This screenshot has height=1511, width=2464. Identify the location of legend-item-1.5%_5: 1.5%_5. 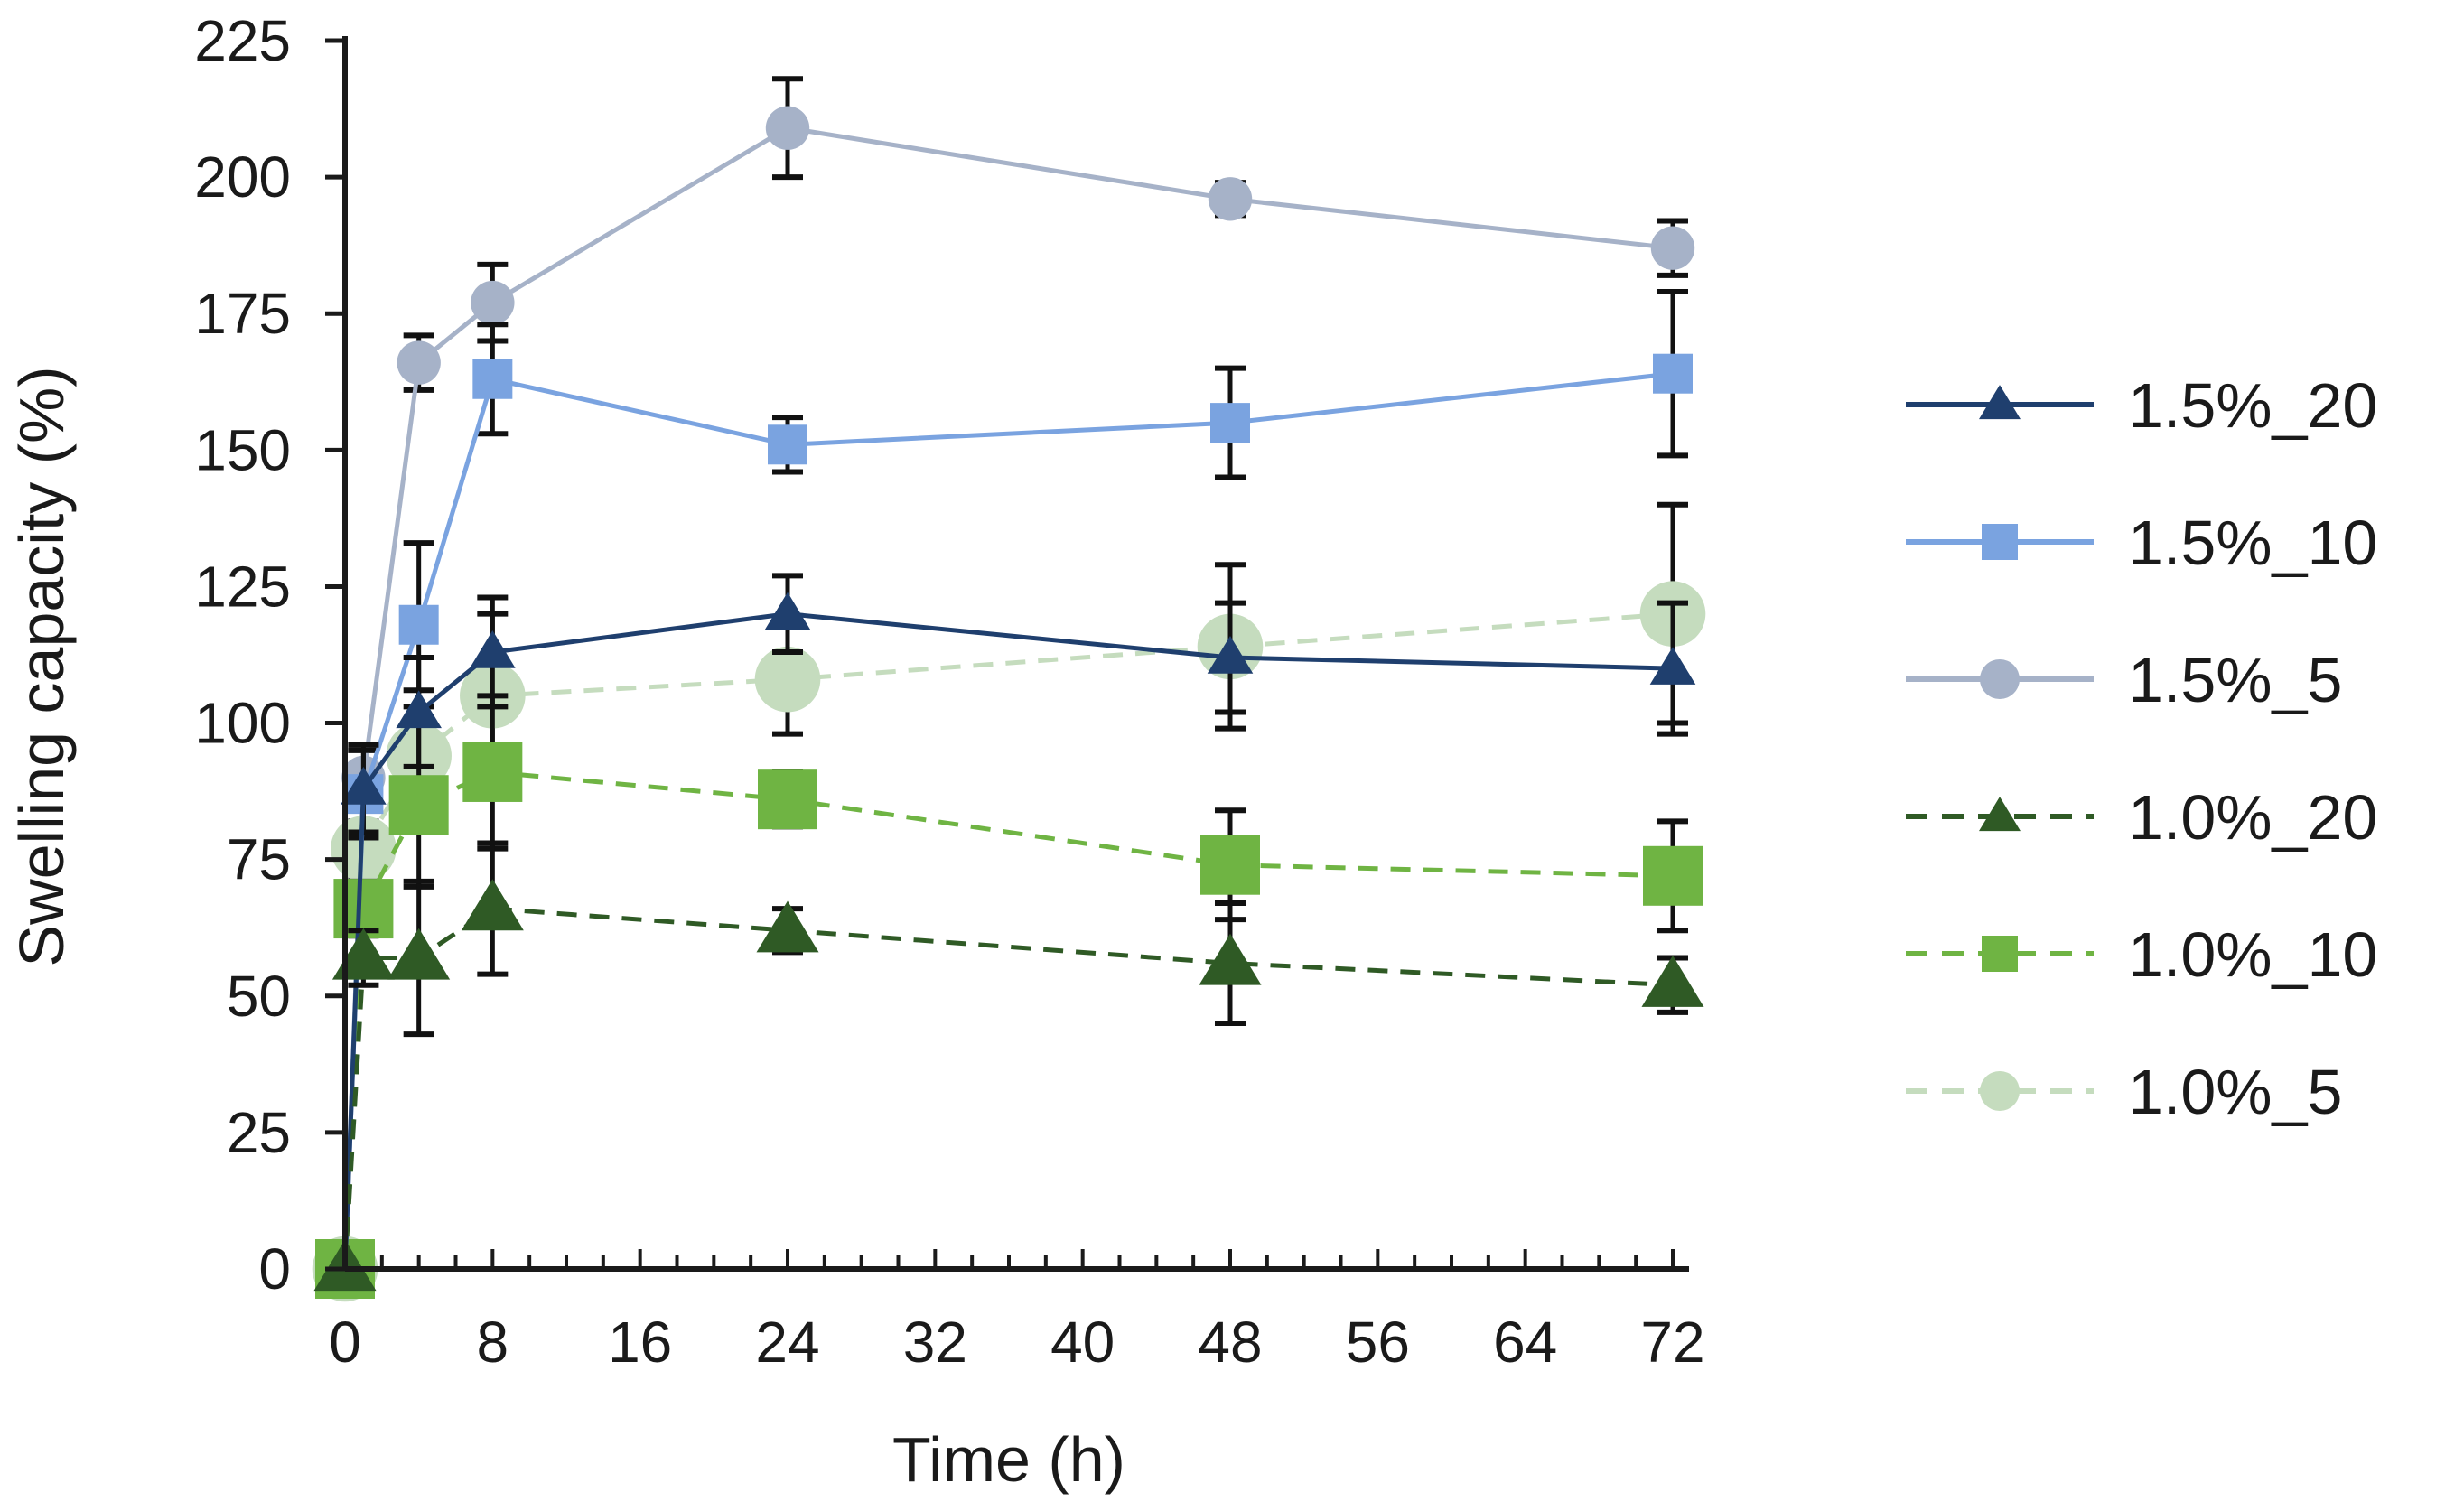
(2124, 680).